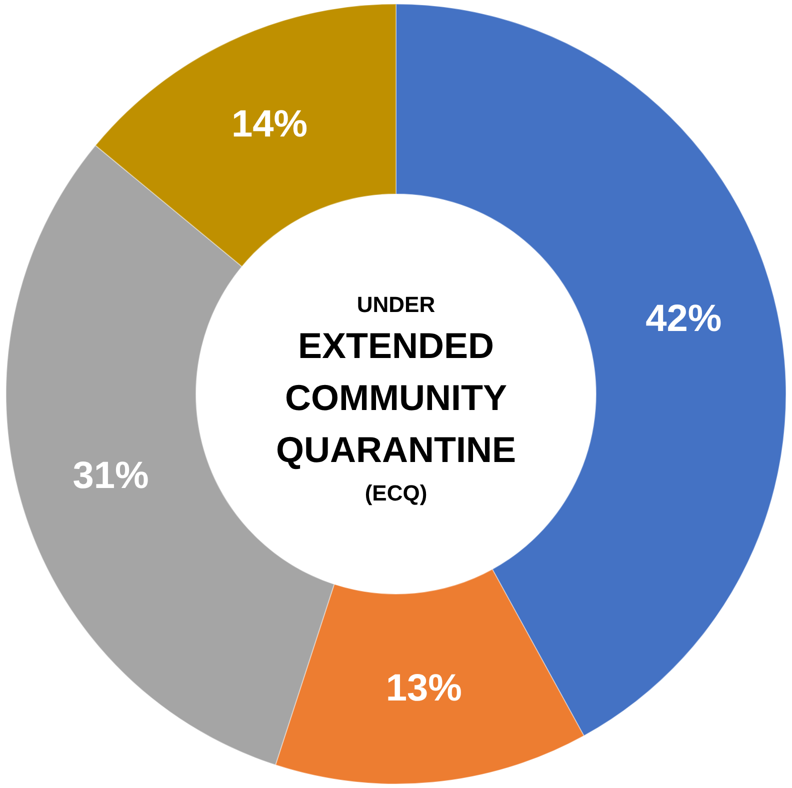 This screenshot has height=788, width=792. Describe the element at coordinates (110, 475) in the screenshot. I see `data-label: 31%` at that location.